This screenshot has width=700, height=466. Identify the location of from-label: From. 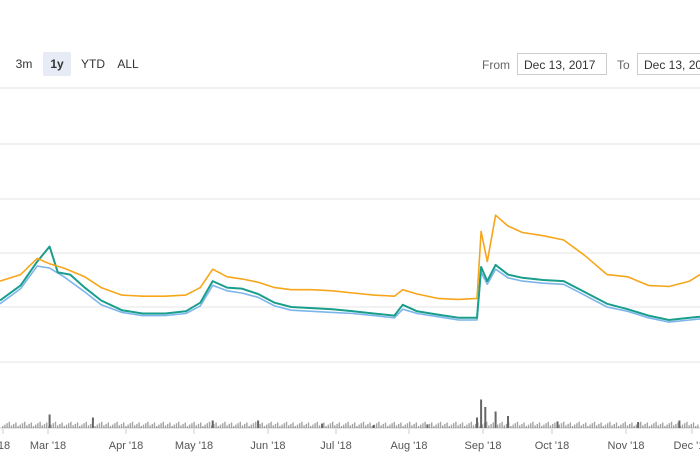
(496, 65).